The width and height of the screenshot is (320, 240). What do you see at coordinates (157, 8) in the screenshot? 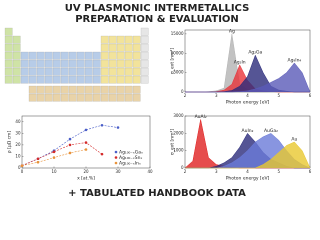
I see `title: UV PLASMONIC INTERMETALLICS` at bounding box center [157, 8].